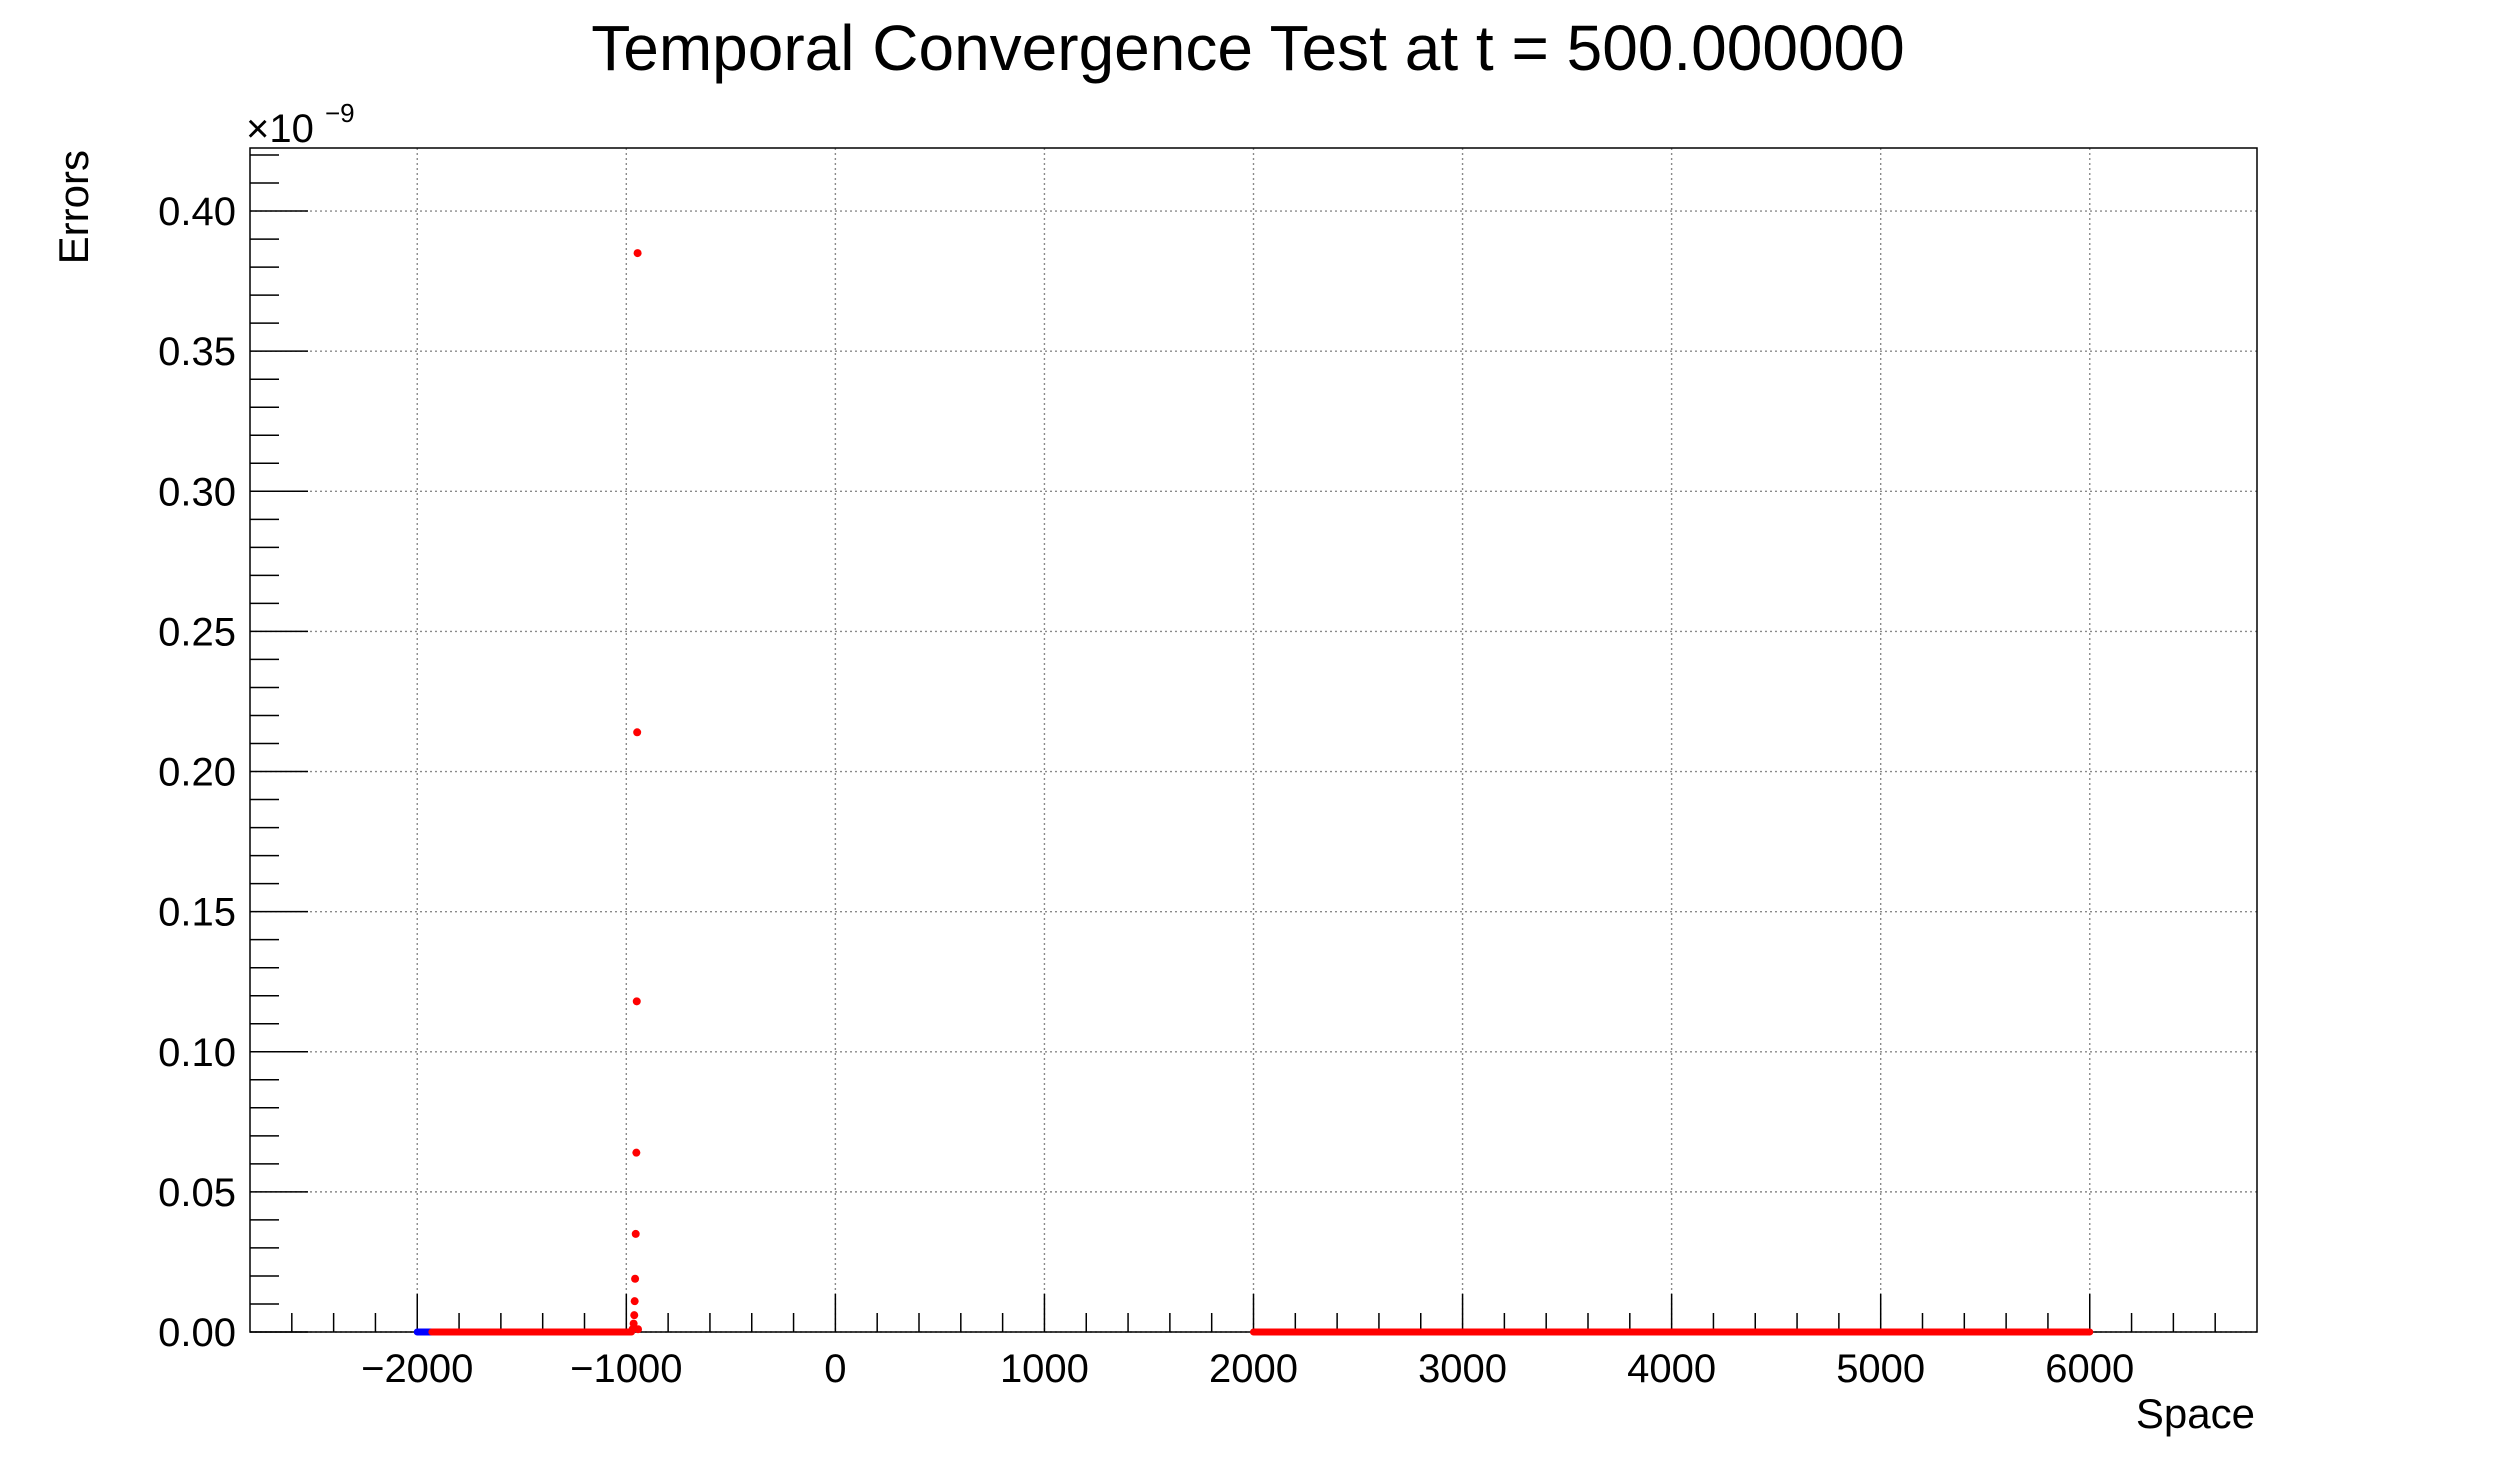 The width and height of the screenshot is (2496, 1472). Describe the element at coordinates (73, 207) in the screenshot. I see `y-axis-title: Errors` at that location.